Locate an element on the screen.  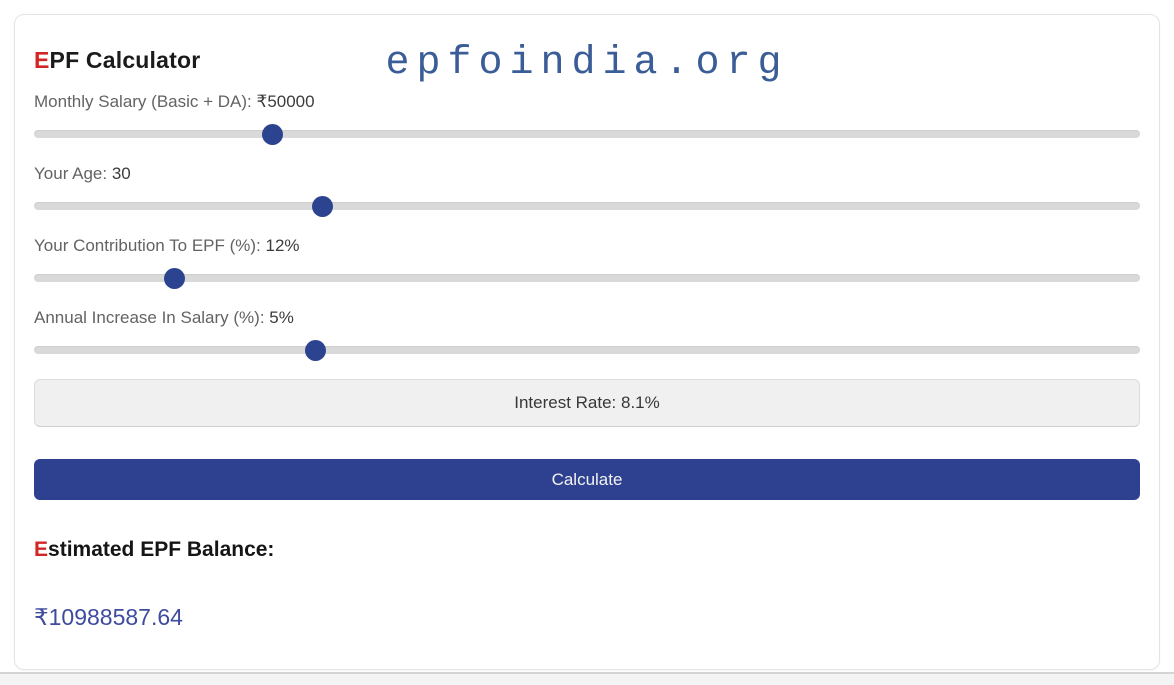
result-heading: Estimated EPF Balance: is located at coordinates (587, 550).